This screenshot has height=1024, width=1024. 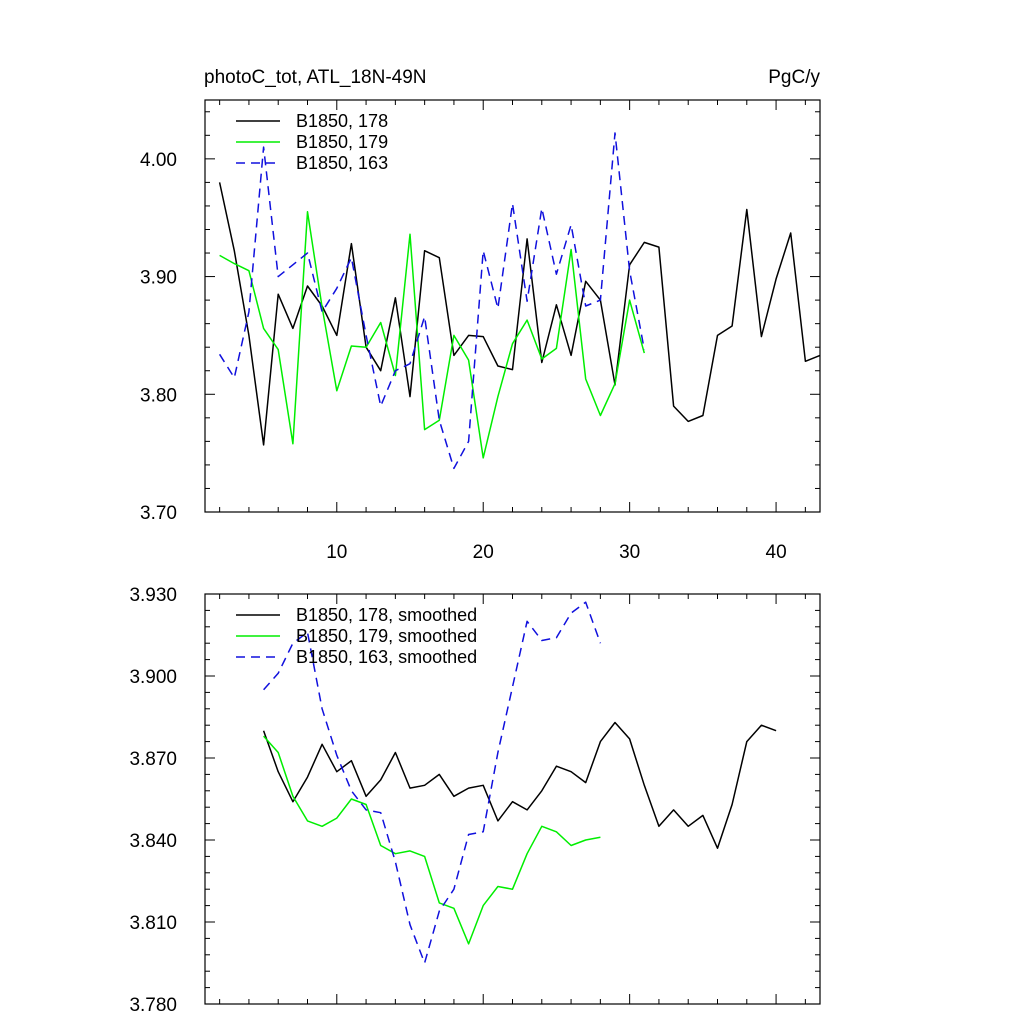 What do you see at coordinates (158, 513) in the screenshot?
I see `top-y-tick-label: 3.70` at bounding box center [158, 513].